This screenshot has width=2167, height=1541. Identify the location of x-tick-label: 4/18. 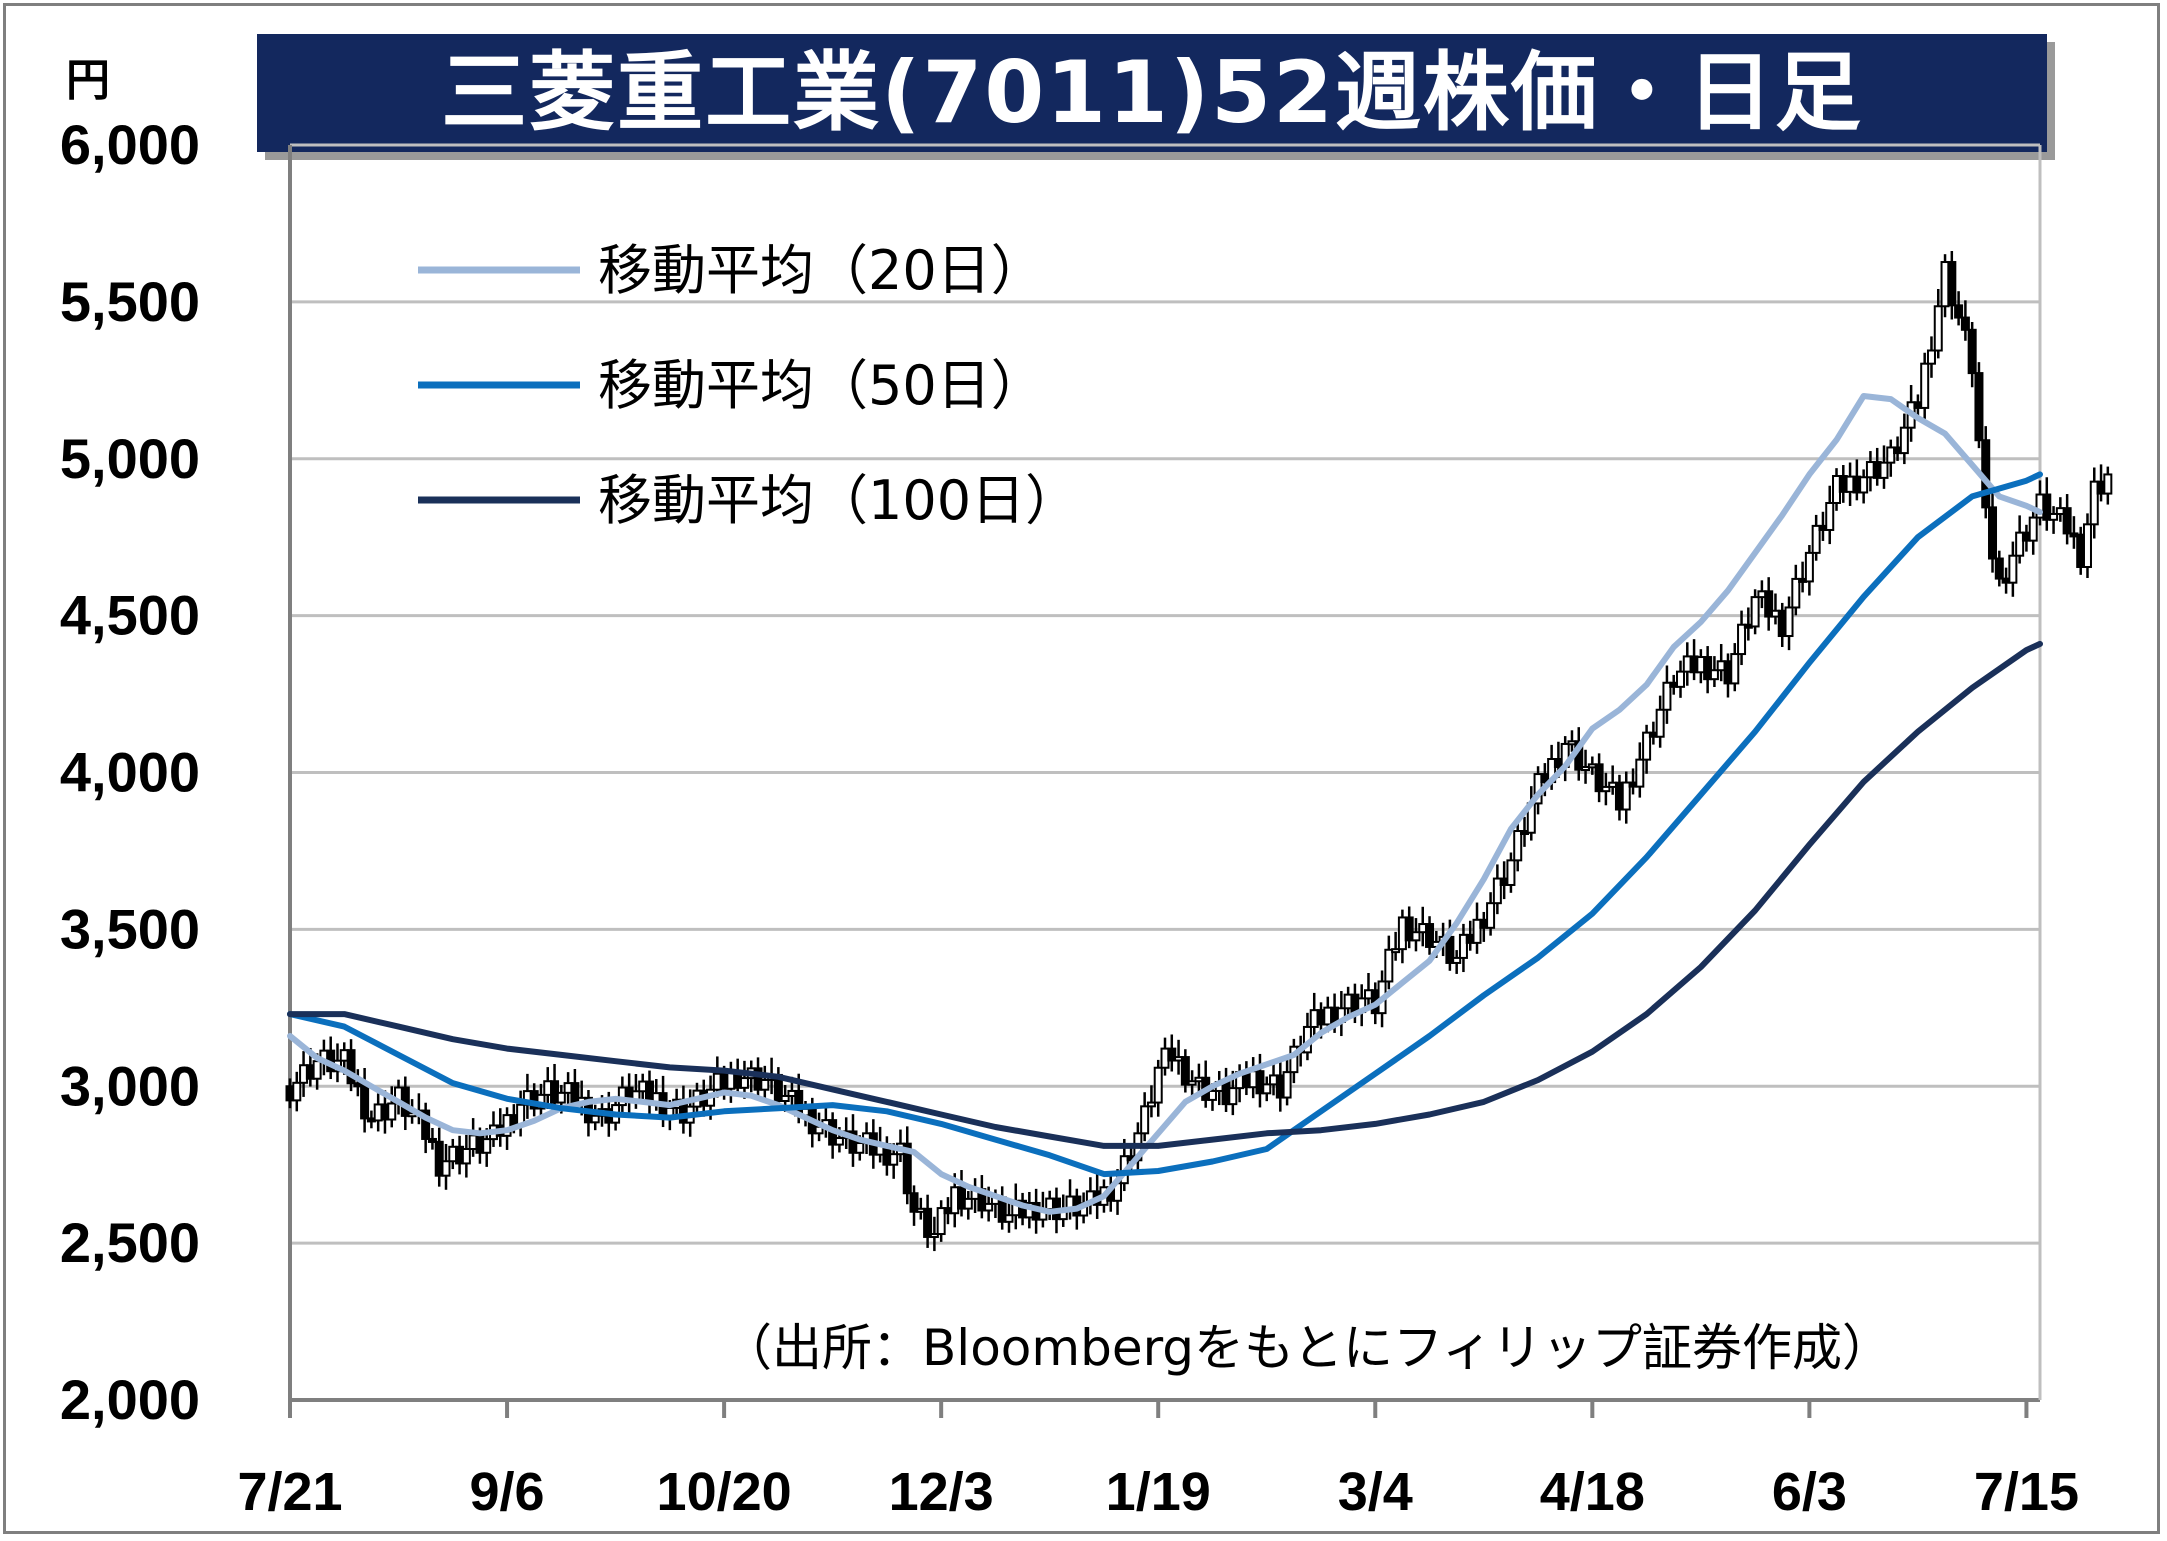
(1592, 1492).